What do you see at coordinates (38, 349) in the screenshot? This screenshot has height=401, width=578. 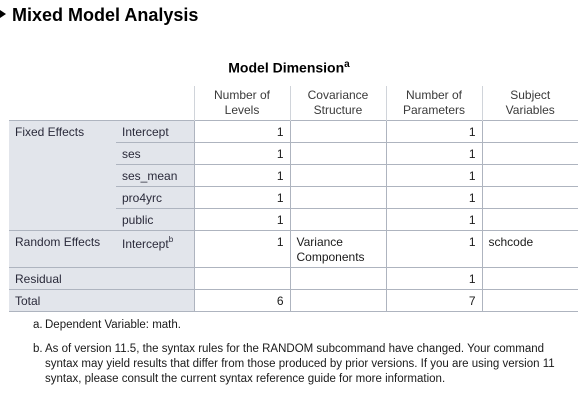 I see `footnote-label: b.` at bounding box center [38, 349].